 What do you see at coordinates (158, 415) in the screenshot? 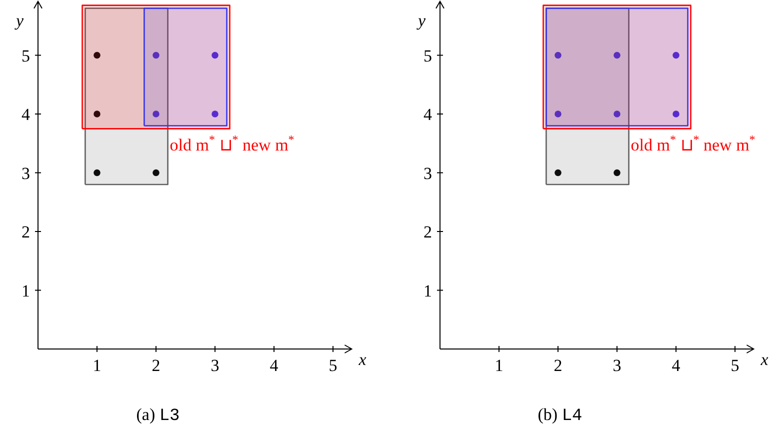
I see `text: (a) L3` at bounding box center [158, 415].